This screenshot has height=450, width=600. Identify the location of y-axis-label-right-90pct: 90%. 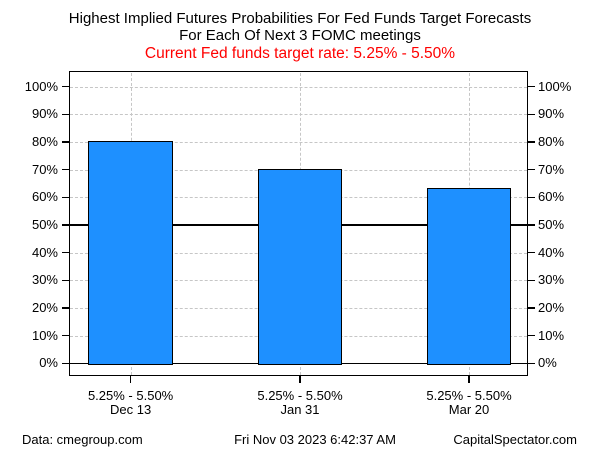
(551, 114).